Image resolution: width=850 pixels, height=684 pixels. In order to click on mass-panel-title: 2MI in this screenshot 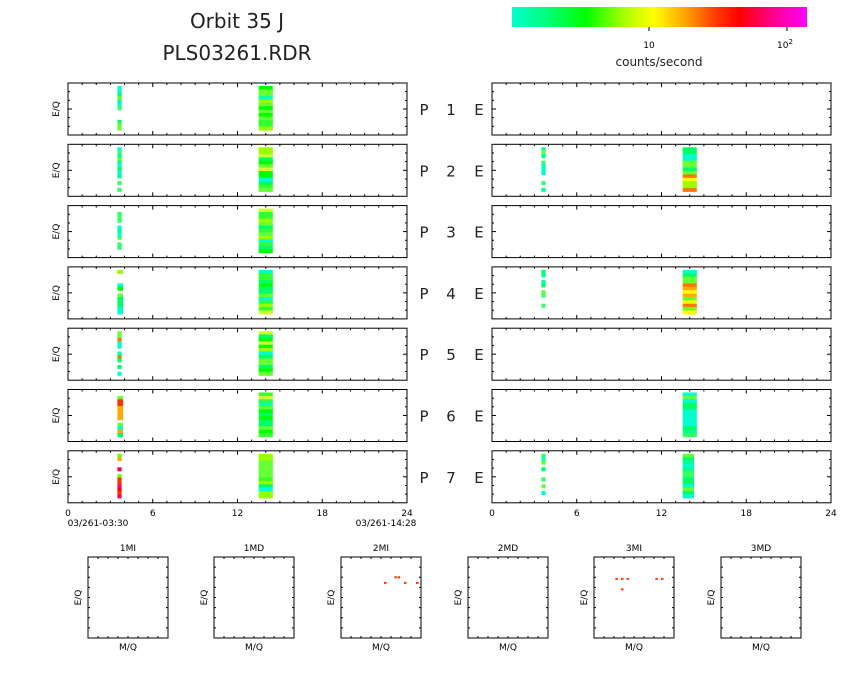, I will do `click(381, 549)`.